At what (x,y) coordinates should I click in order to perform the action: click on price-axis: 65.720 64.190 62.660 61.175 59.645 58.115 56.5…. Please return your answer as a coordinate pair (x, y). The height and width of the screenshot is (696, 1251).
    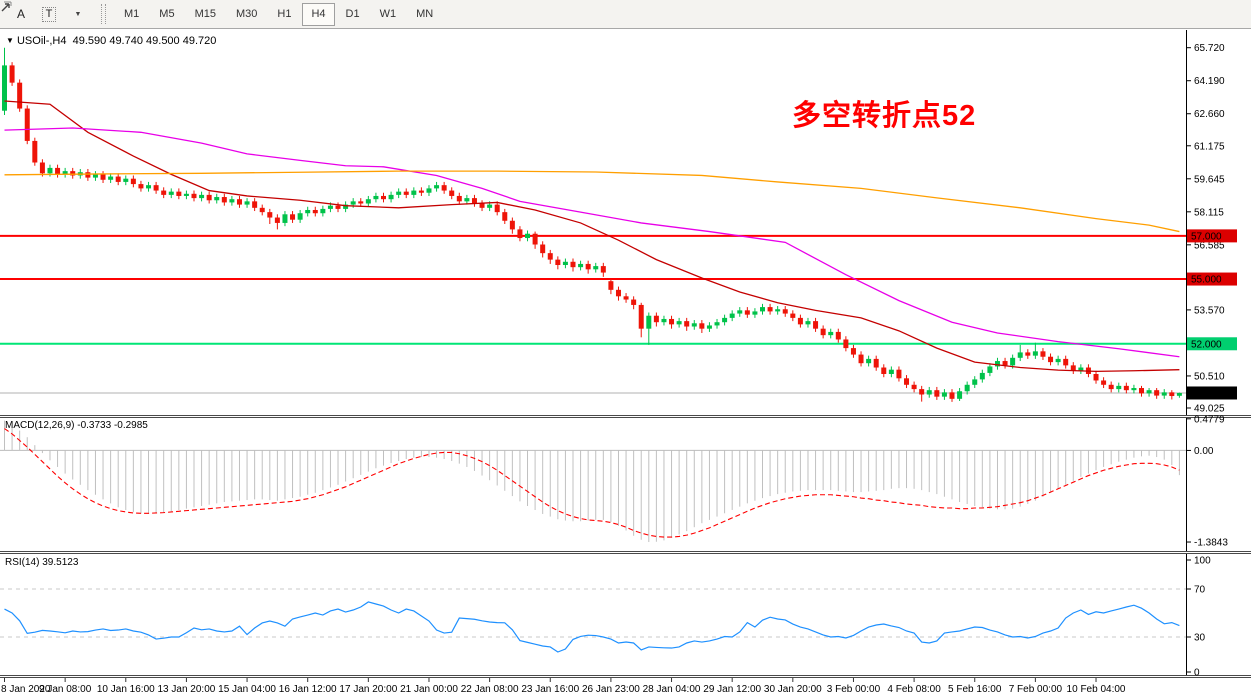
    Looking at the image, I should click on (1211, 361).